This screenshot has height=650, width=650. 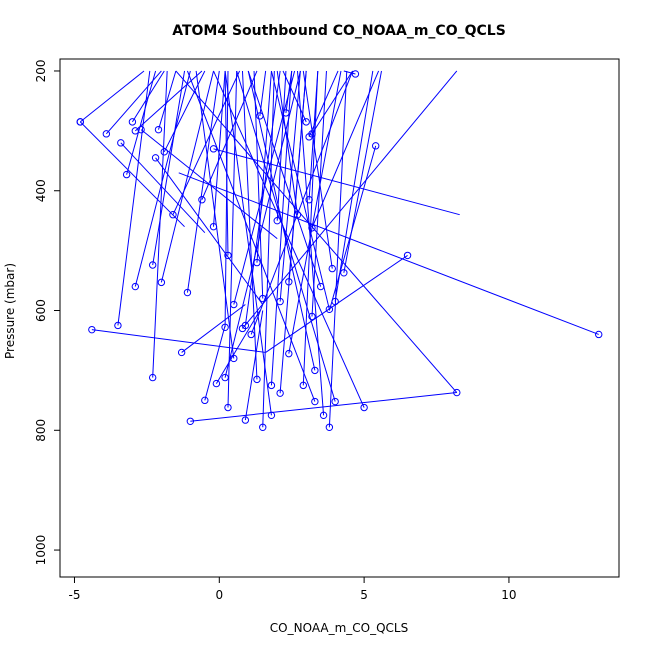 What do you see at coordinates (10, 311) in the screenshot?
I see `y-axis-label: Pressure (mbar)` at bounding box center [10, 311].